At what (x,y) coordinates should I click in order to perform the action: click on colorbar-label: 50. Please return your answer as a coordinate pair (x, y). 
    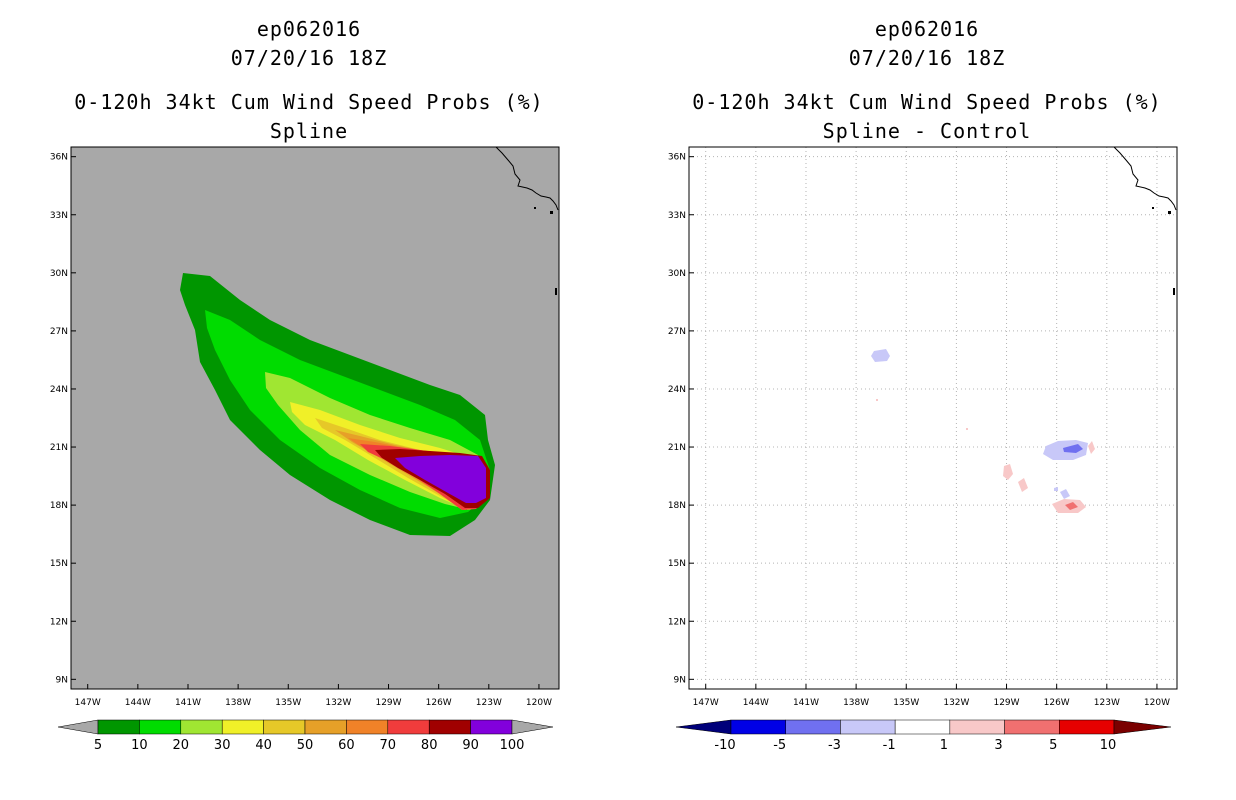
    Looking at the image, I should click on (305, 745).